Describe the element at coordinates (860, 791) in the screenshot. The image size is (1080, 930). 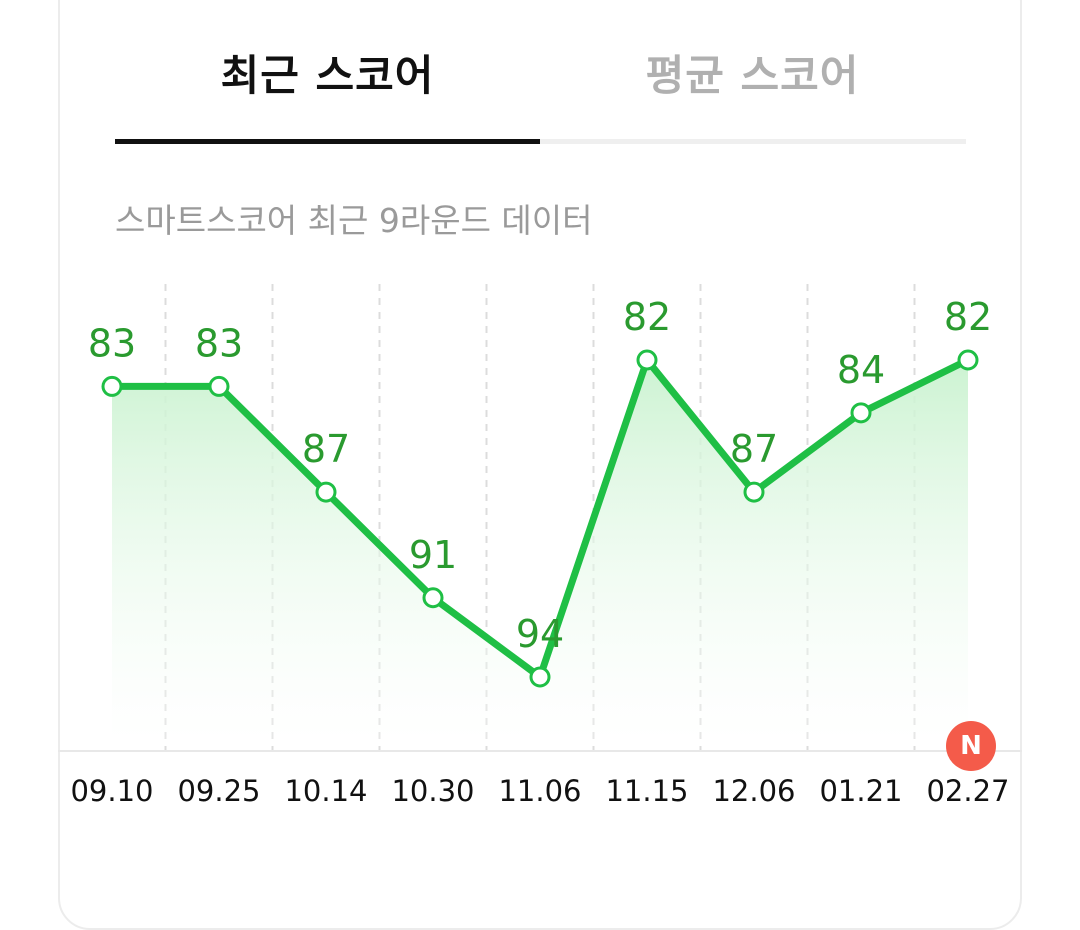
I see `x-tick-label: 01.21` at that location.